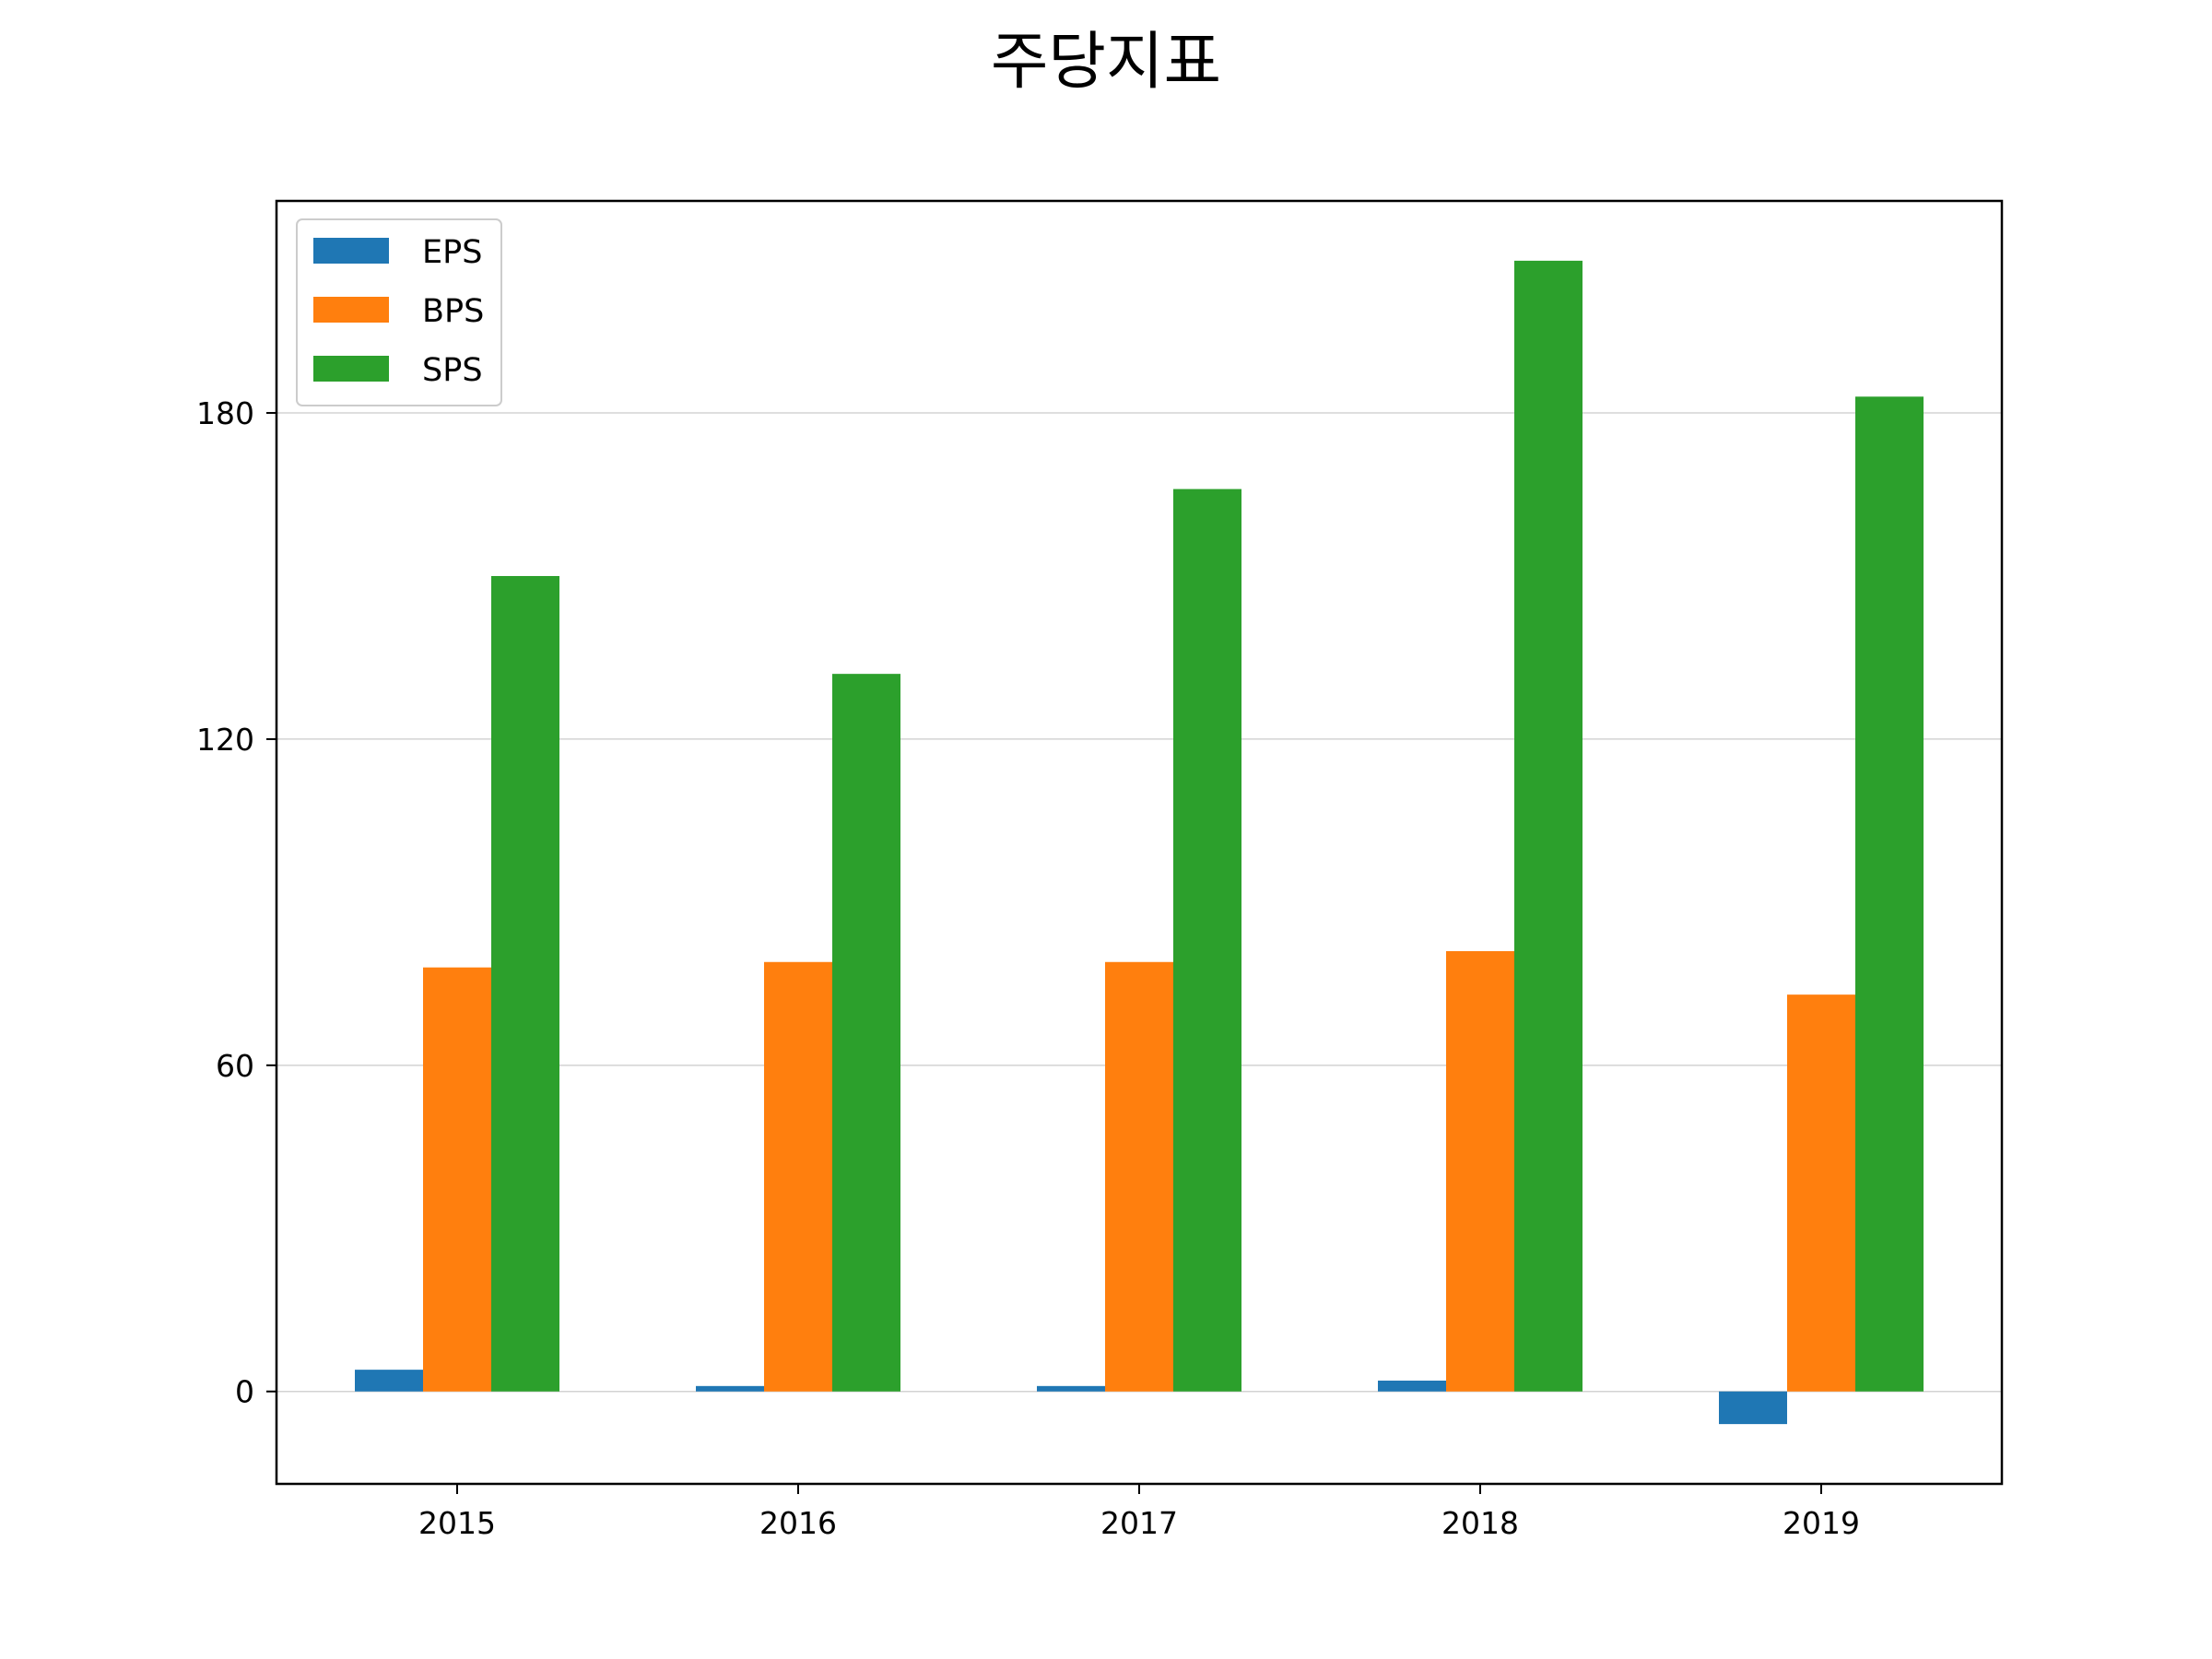 The width and height of the screenshot is (2212, 1659). I want to click on bar-eps-2015, so click(389, 1381).